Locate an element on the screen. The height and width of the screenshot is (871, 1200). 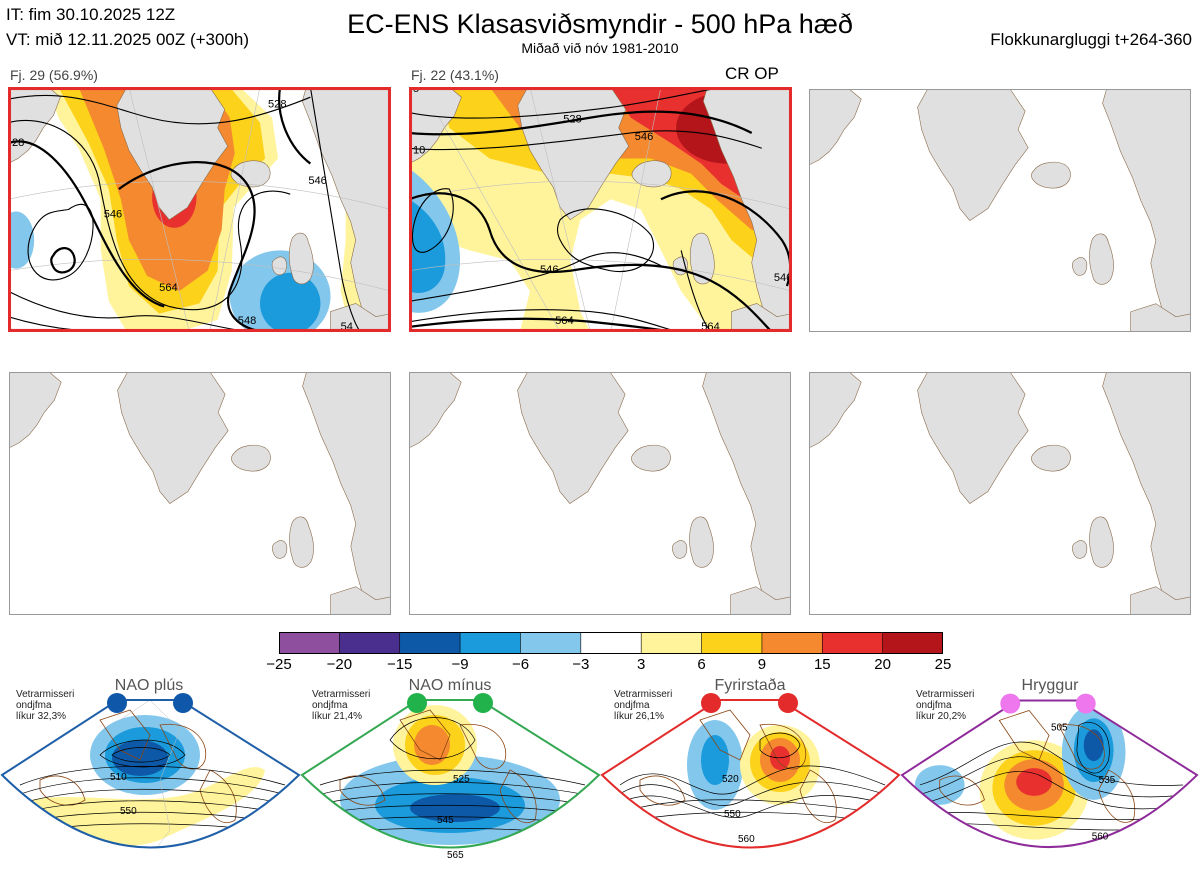
colorbar-tick-label: 9 is located at coordinates (762, 664).